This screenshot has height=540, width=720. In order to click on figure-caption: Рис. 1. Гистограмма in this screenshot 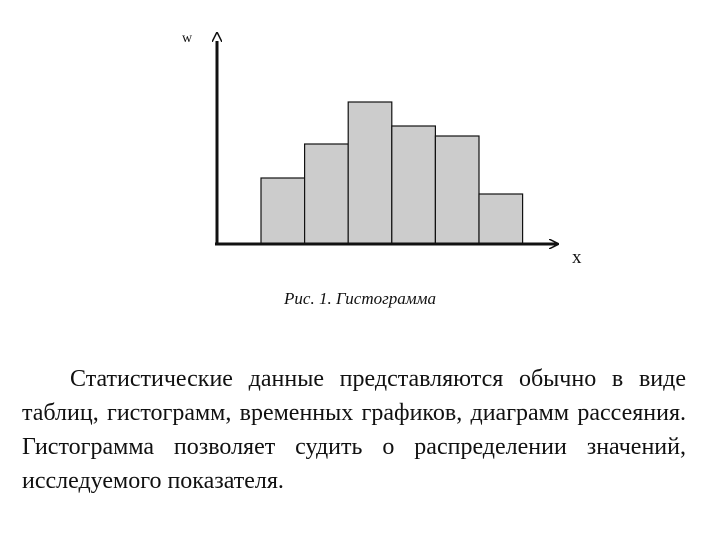, I will do `click(360, 298)`.